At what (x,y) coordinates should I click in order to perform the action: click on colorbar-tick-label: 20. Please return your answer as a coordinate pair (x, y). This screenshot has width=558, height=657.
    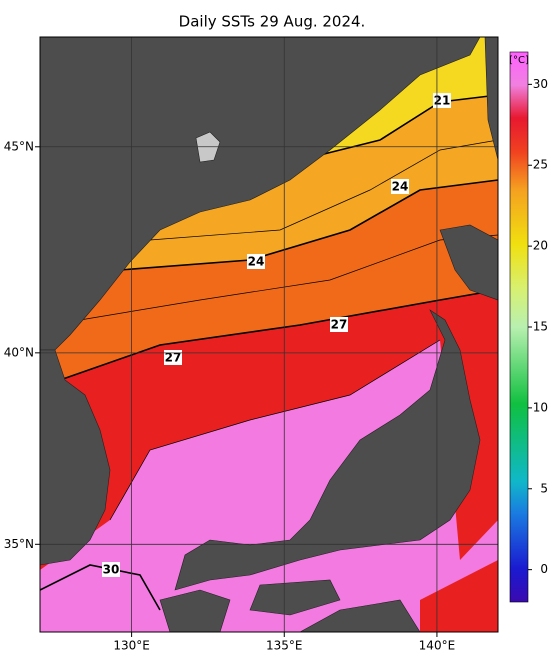
    Looking at the image, I should click on (540, 246).